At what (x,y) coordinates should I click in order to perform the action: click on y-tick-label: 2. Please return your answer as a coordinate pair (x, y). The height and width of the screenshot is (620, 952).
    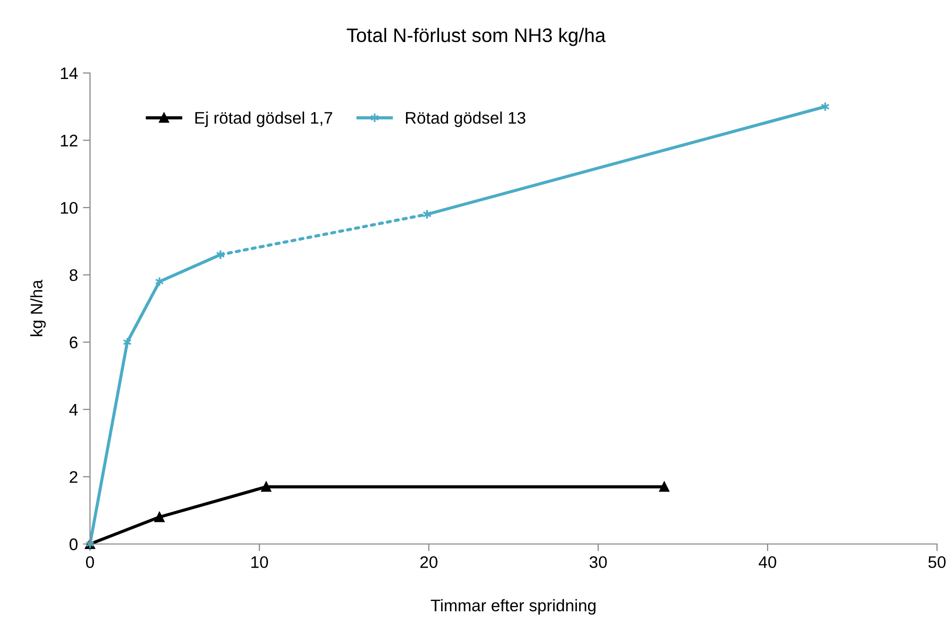
    Looking at the image, I should click on (74, 477).